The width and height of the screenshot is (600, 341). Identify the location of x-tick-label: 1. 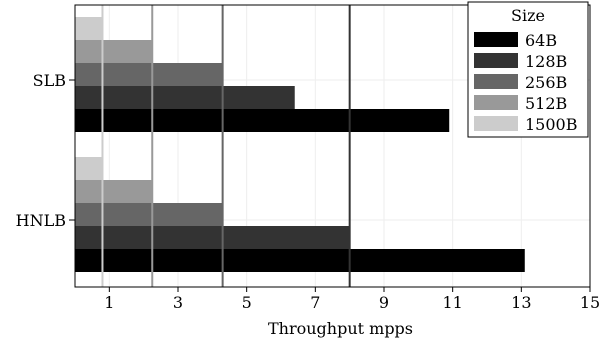
(109, 302).